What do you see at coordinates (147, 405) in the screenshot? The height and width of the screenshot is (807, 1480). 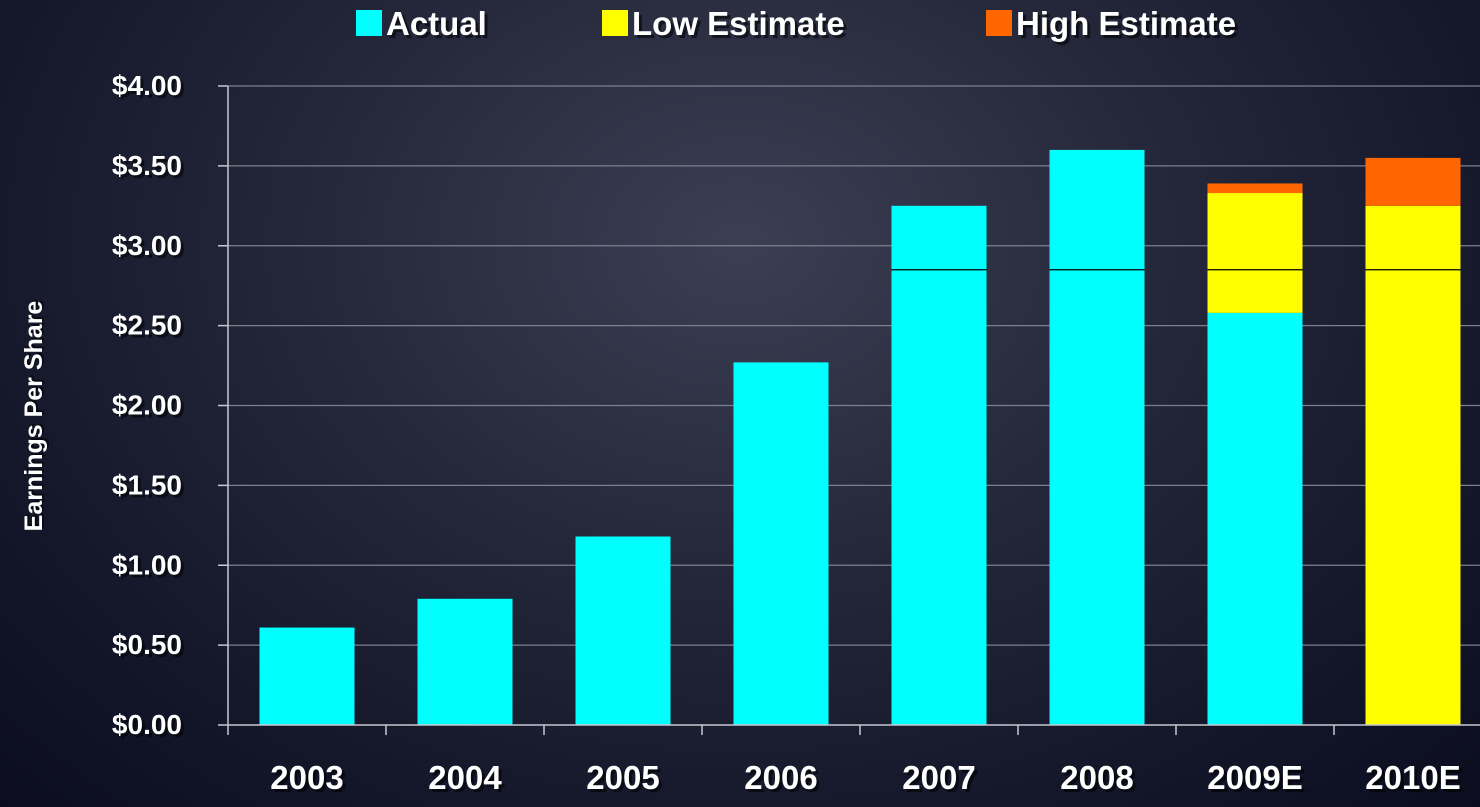 I see `y-tick-label: $2.00` at bounding box center [147, 405].